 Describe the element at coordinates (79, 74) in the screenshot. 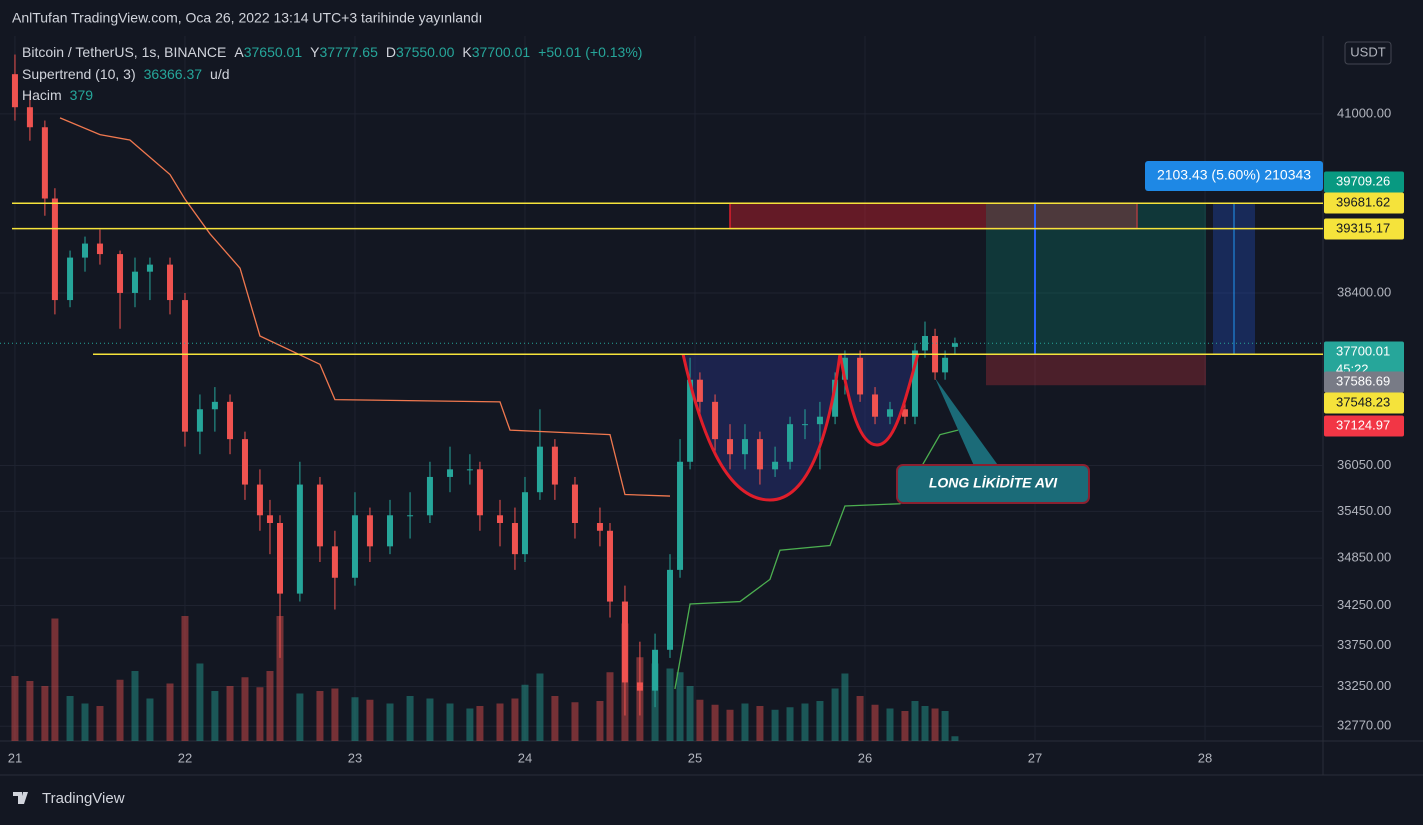

I see `indicator-name: Supertrend (10, 3)` at that location.